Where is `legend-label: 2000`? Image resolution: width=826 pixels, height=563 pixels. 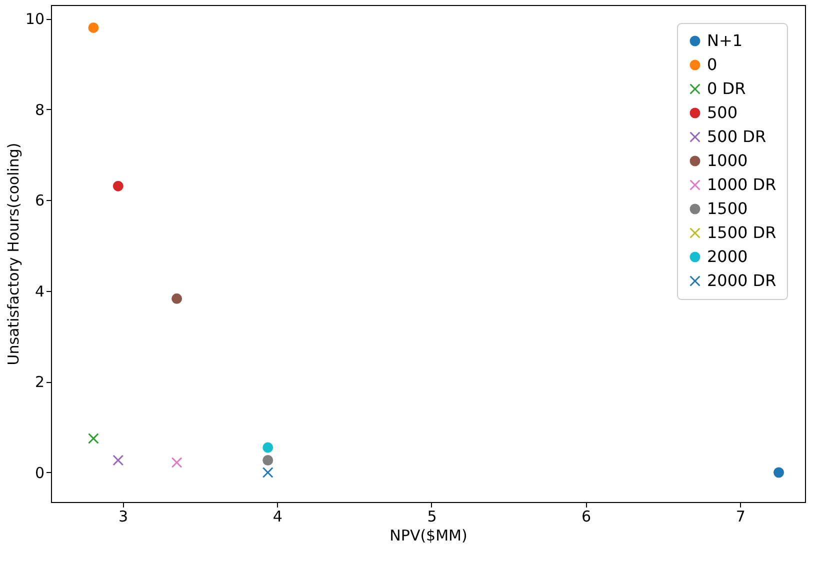 legend-label: 2000 is located at coordinates (727, 256).